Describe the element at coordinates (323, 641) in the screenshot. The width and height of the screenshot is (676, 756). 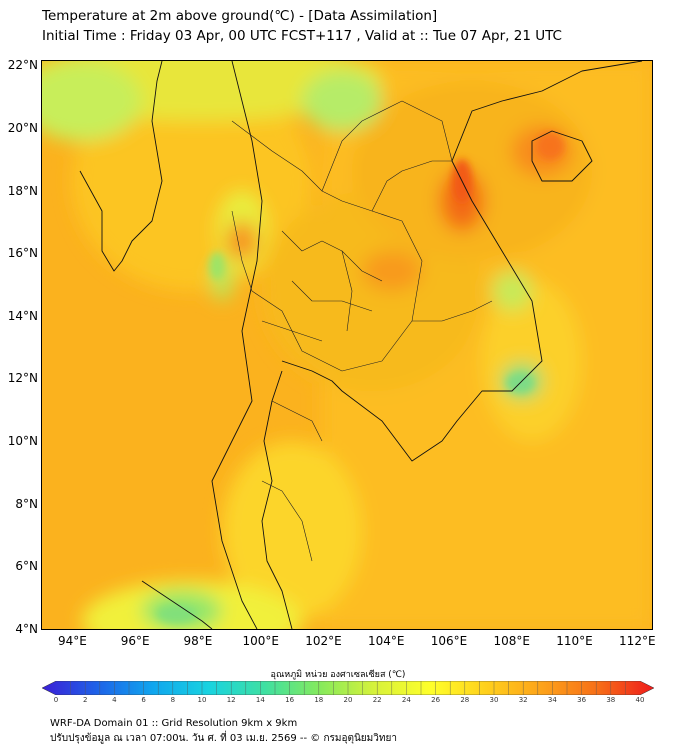
I see `lon-tick-label: 102°E` at that location.